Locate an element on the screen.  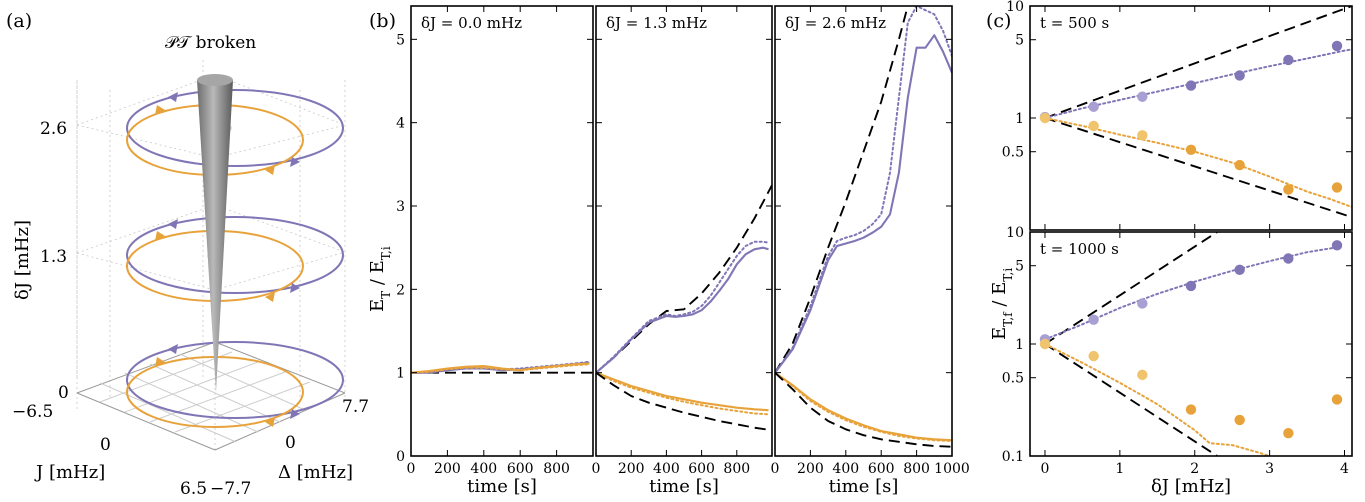
panel-b-label: (b) is located at coordinates (382, 21).